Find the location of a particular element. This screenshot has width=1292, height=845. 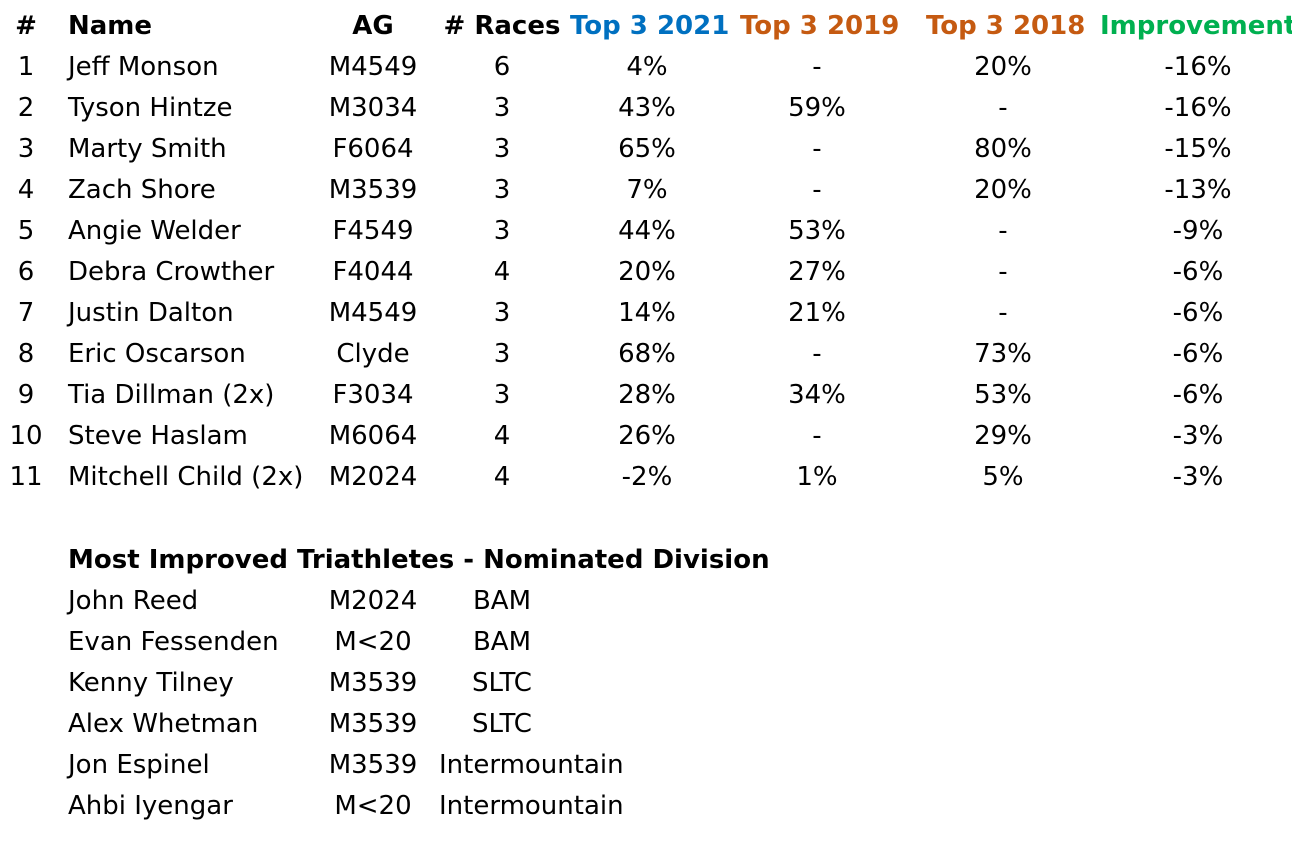

row-top3-2018: 53% is located at coordinates (1003, 395).